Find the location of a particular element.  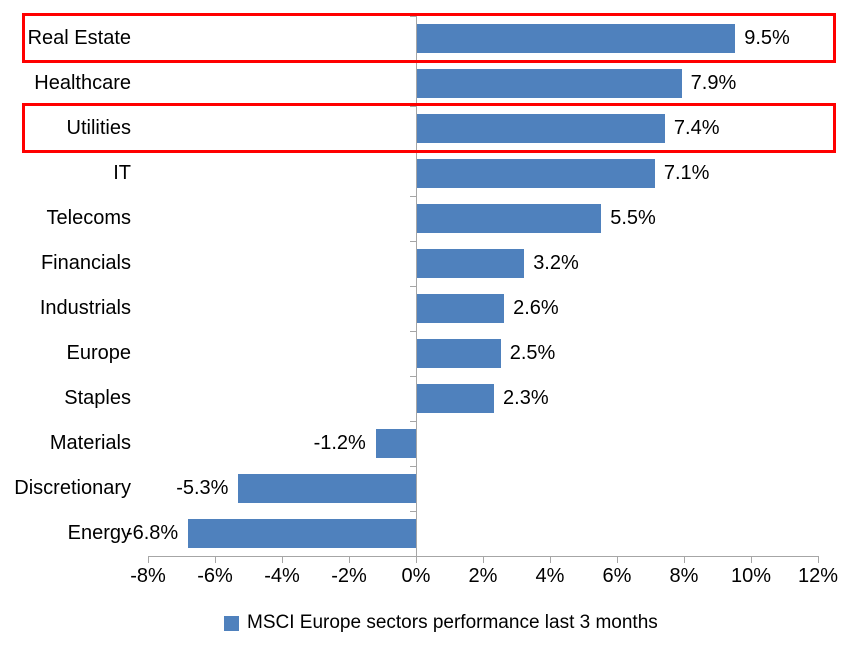

x-tick-label: 12% is located at coordinates (818, 576).